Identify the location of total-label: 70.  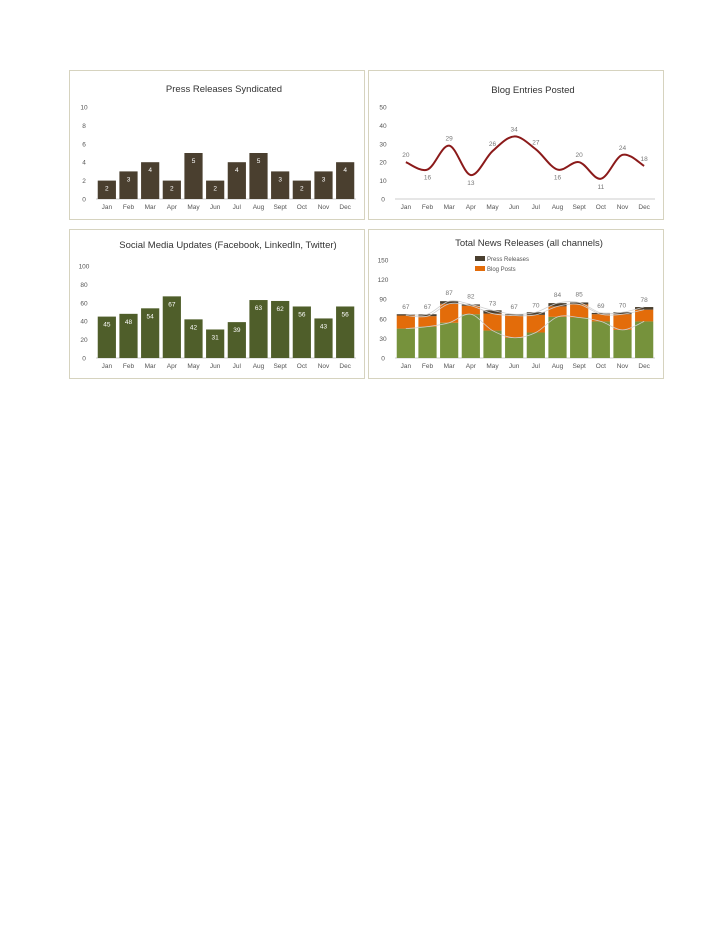
(536, 305).